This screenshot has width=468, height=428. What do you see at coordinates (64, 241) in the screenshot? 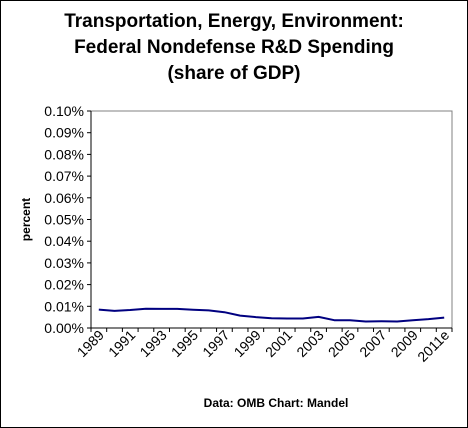
I see `y-tick-label: 0.04%` at bounding box center [64, 241].